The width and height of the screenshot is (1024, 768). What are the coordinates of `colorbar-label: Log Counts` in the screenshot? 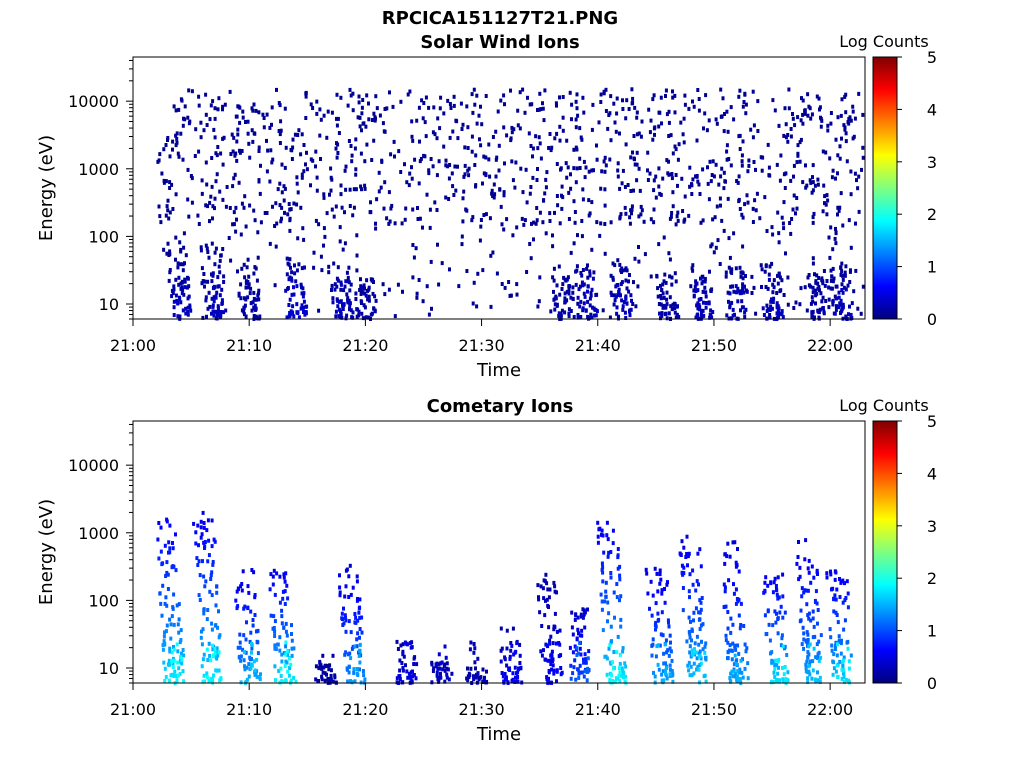 It's located at (884, 405).